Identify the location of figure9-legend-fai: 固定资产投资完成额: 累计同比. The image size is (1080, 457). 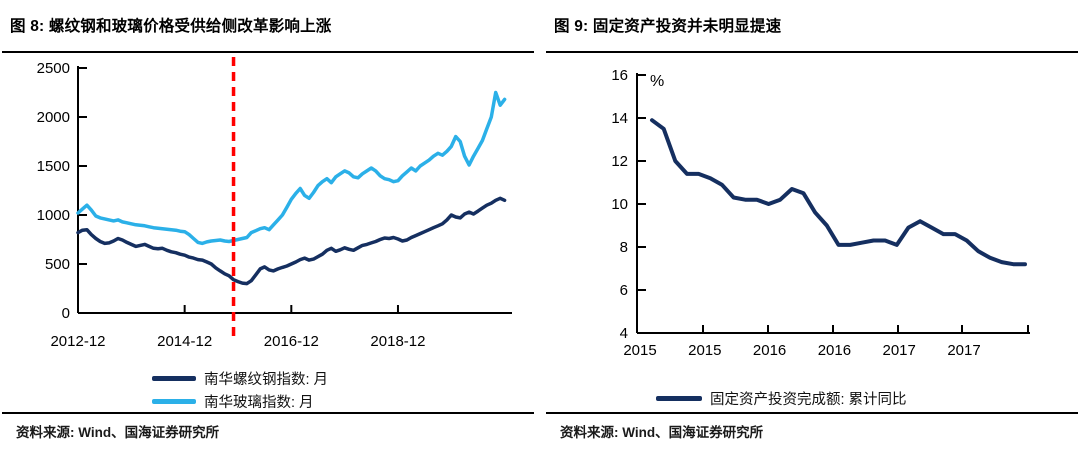
(781, 398).